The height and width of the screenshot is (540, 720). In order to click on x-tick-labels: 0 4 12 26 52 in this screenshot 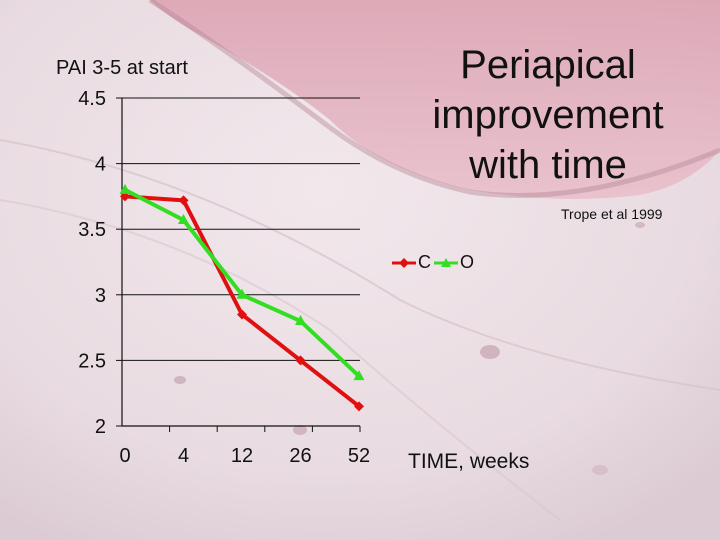, I will do `click(244, 456)`.